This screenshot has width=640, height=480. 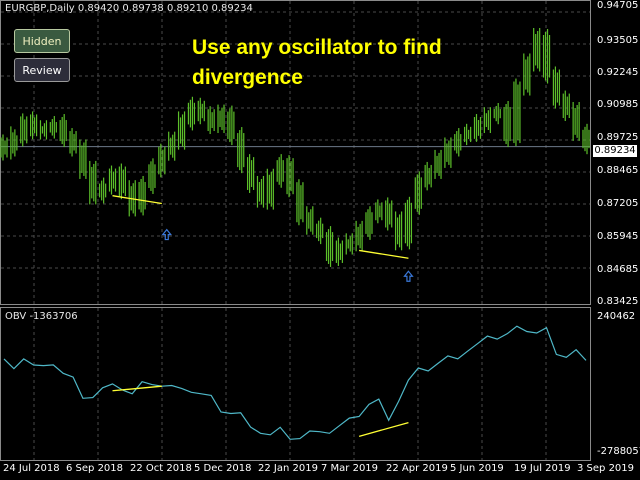 What do you see at coordinates (161, 468) in the screenshot?
I see `date-axis-label: 22 Oct 2018` at bounding box center [161, 468].